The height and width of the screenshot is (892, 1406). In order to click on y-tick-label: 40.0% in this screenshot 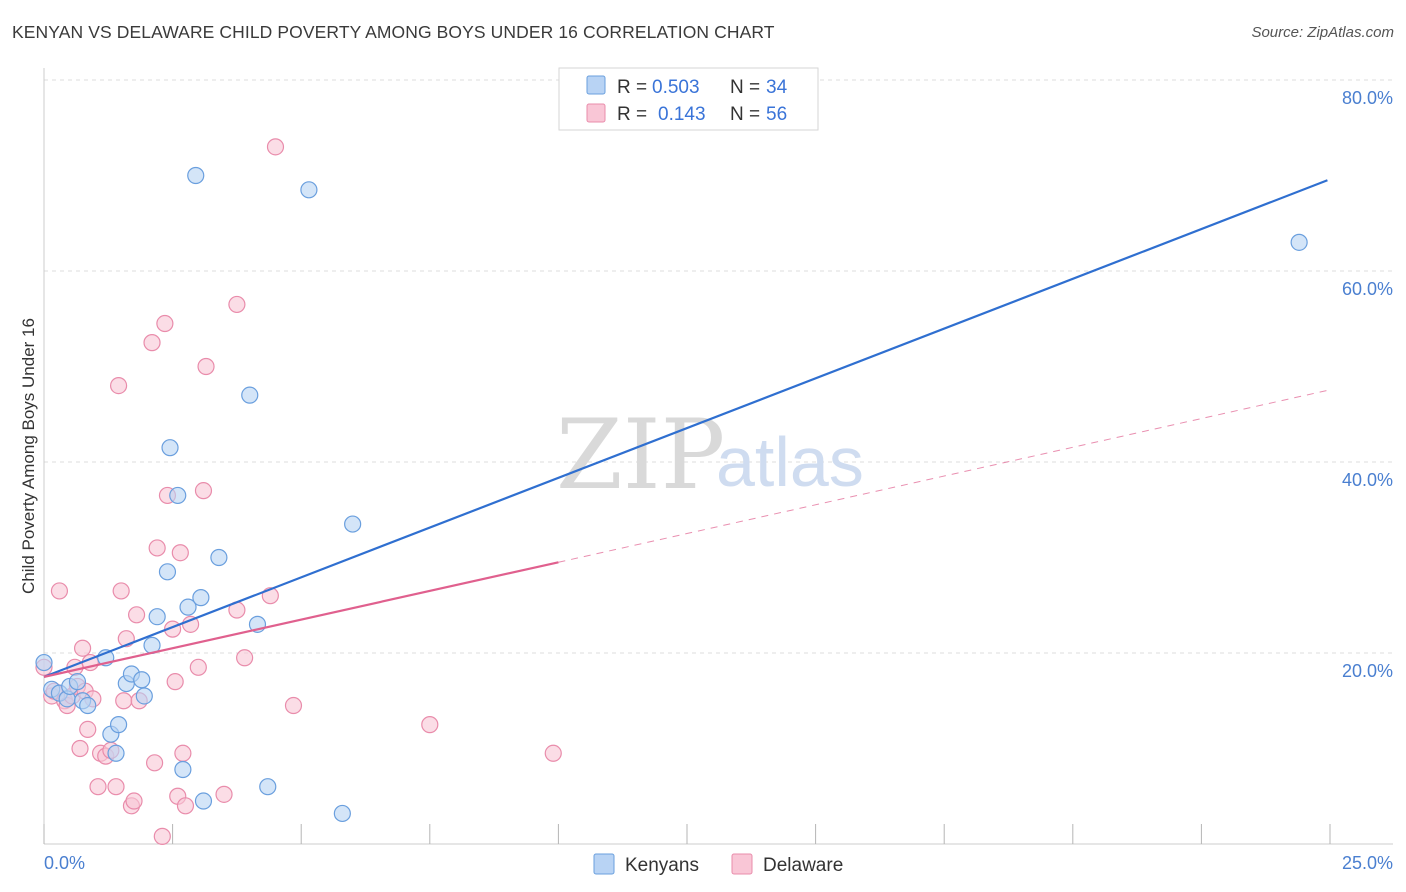, I will do `click(1367, 480)`.